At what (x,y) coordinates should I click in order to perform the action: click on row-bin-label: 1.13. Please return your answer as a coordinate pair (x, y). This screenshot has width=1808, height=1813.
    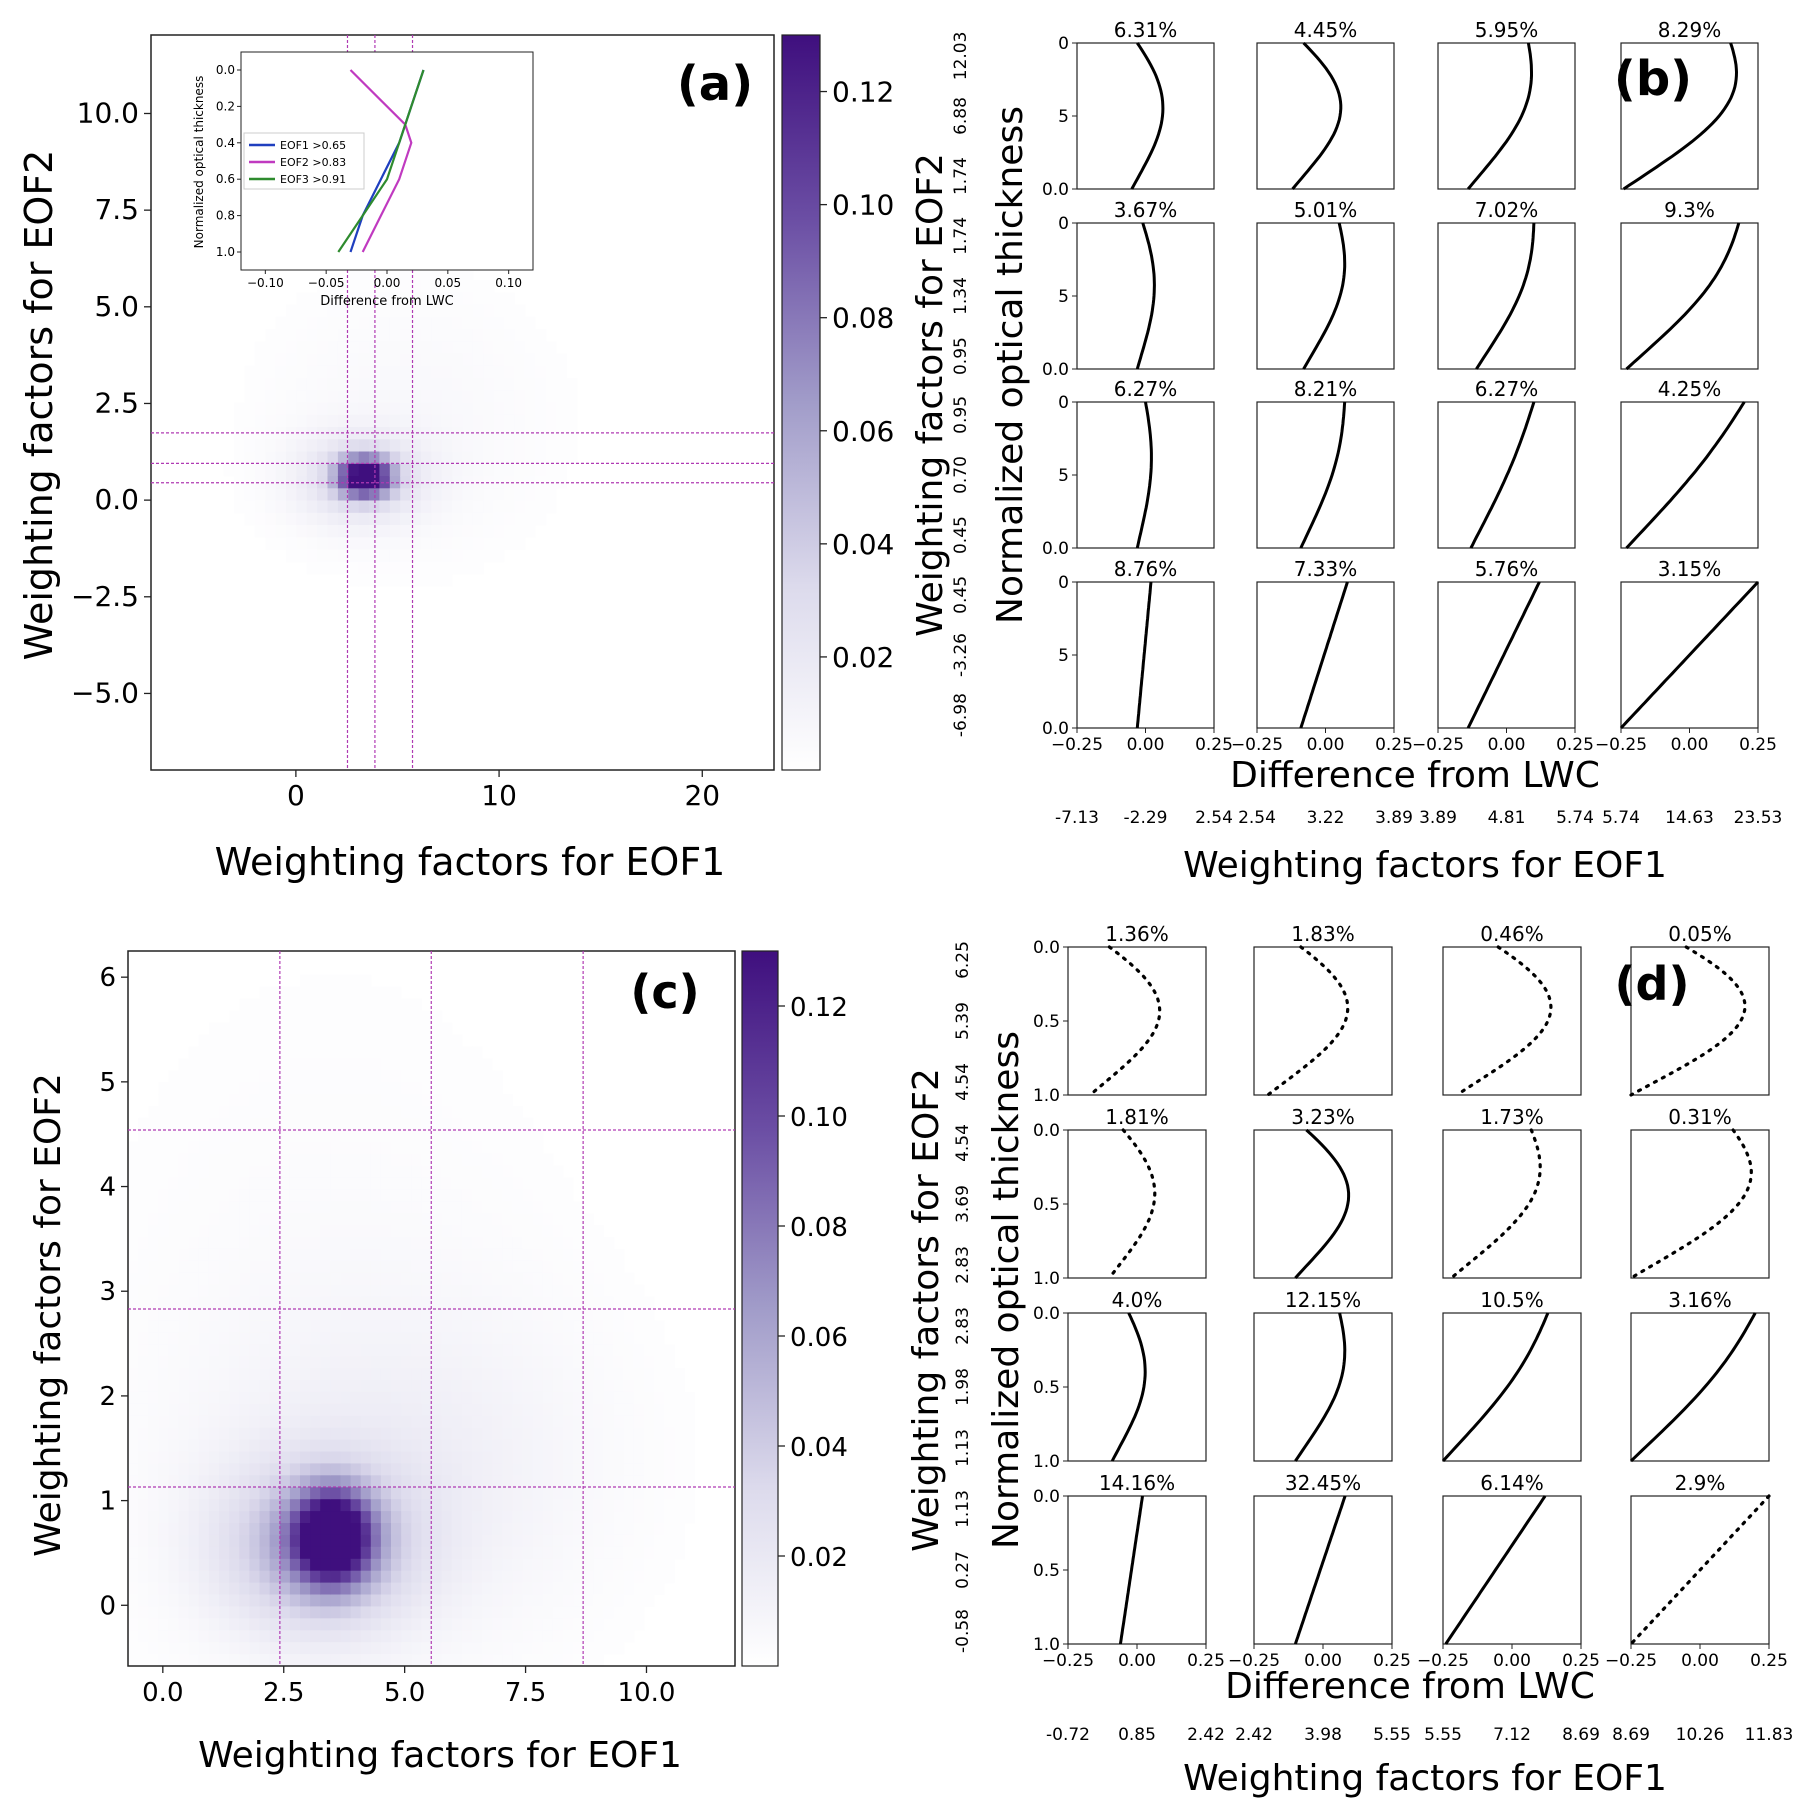
    Looking at the image, I should click on (963, 1509).